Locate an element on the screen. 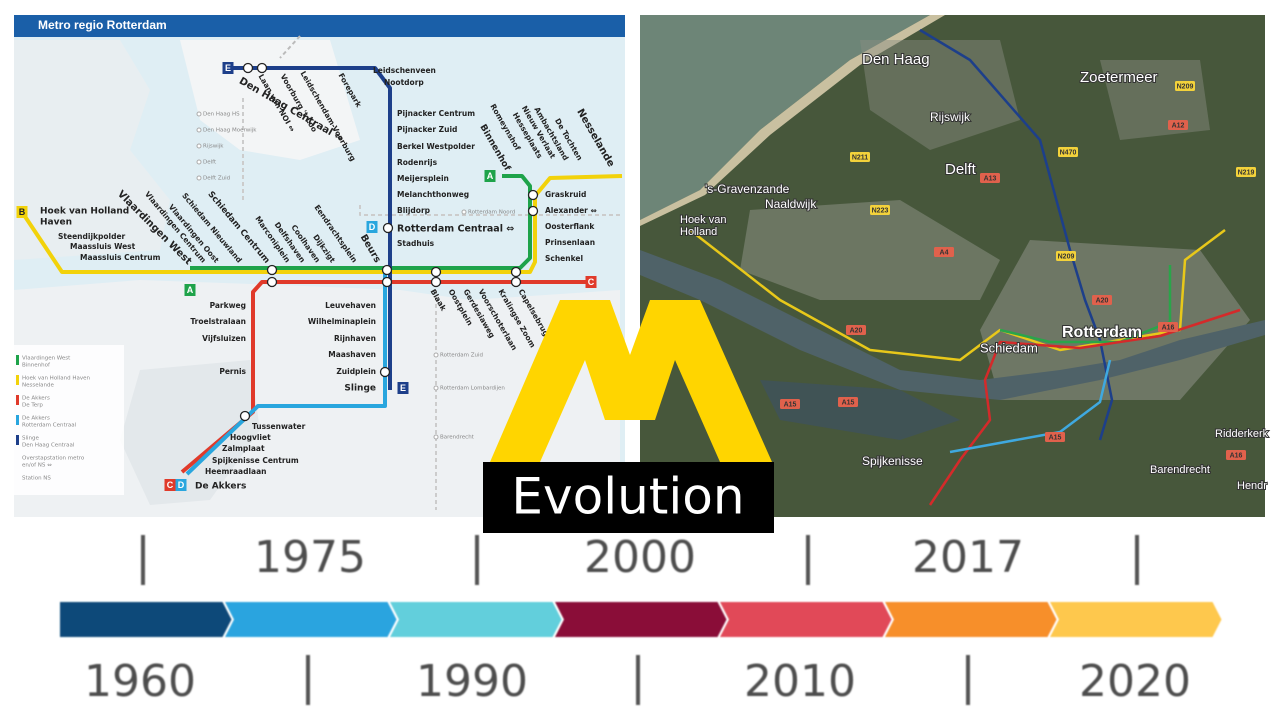  station-label: Rodenrijs is located at coordinates (417, 162).